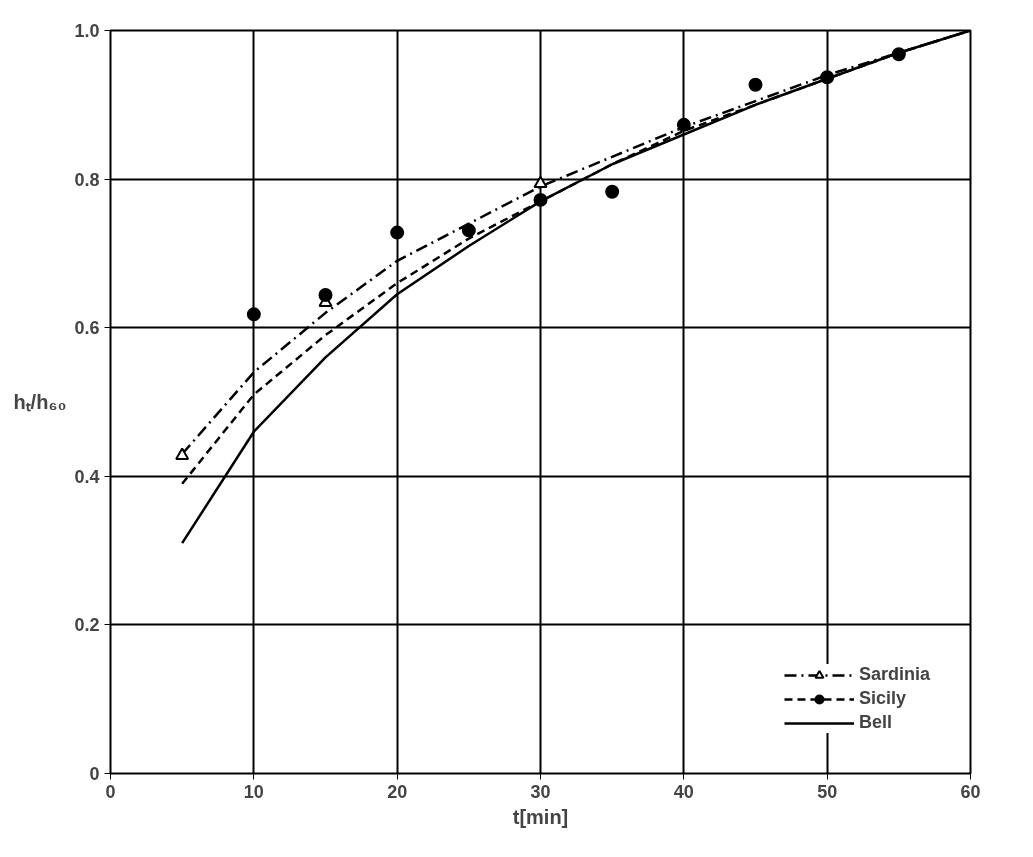  Describe the element at coordinates (540, 791) in the screenshot. I see `x-tick-label: 30` at that location.